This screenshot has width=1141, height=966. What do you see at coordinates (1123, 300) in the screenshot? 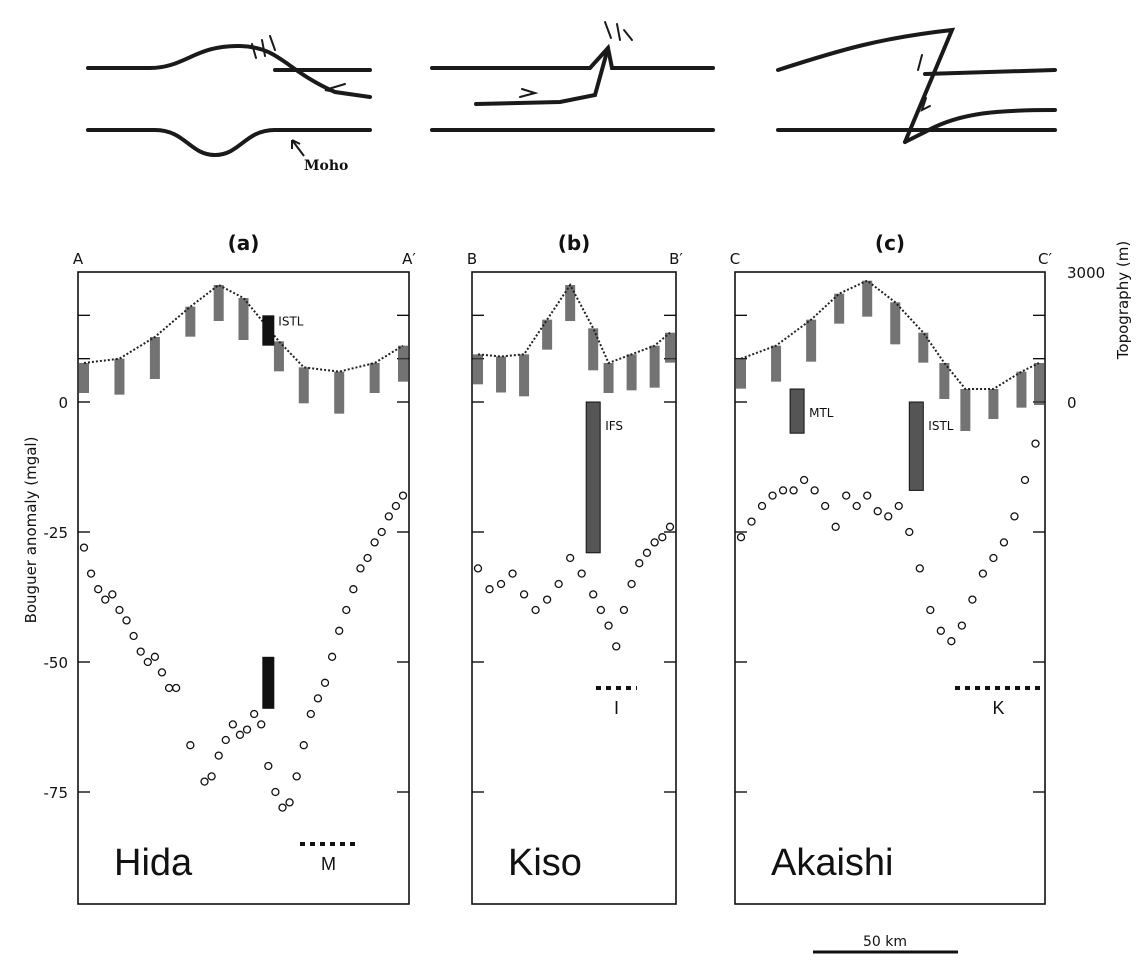
I see `y-axis-right-label: Topography (m)` at bounding box center [1123, 300].